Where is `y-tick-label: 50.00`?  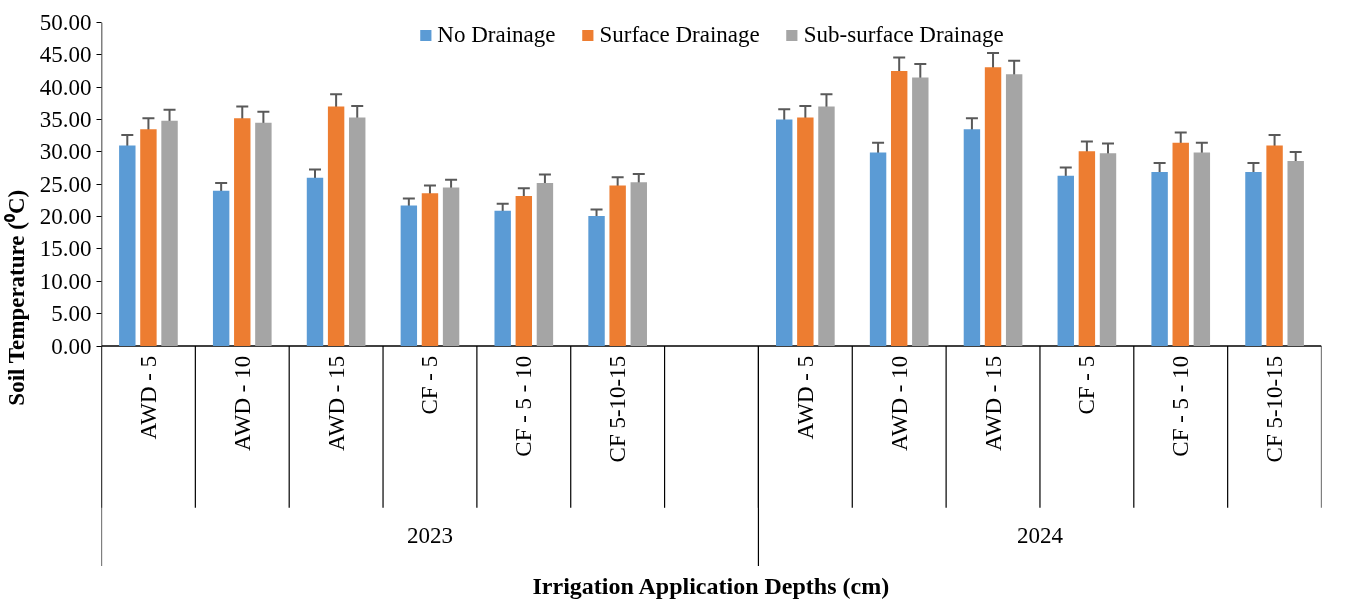
y-tick-label: 50.00 is located at coordinates (65, 22).